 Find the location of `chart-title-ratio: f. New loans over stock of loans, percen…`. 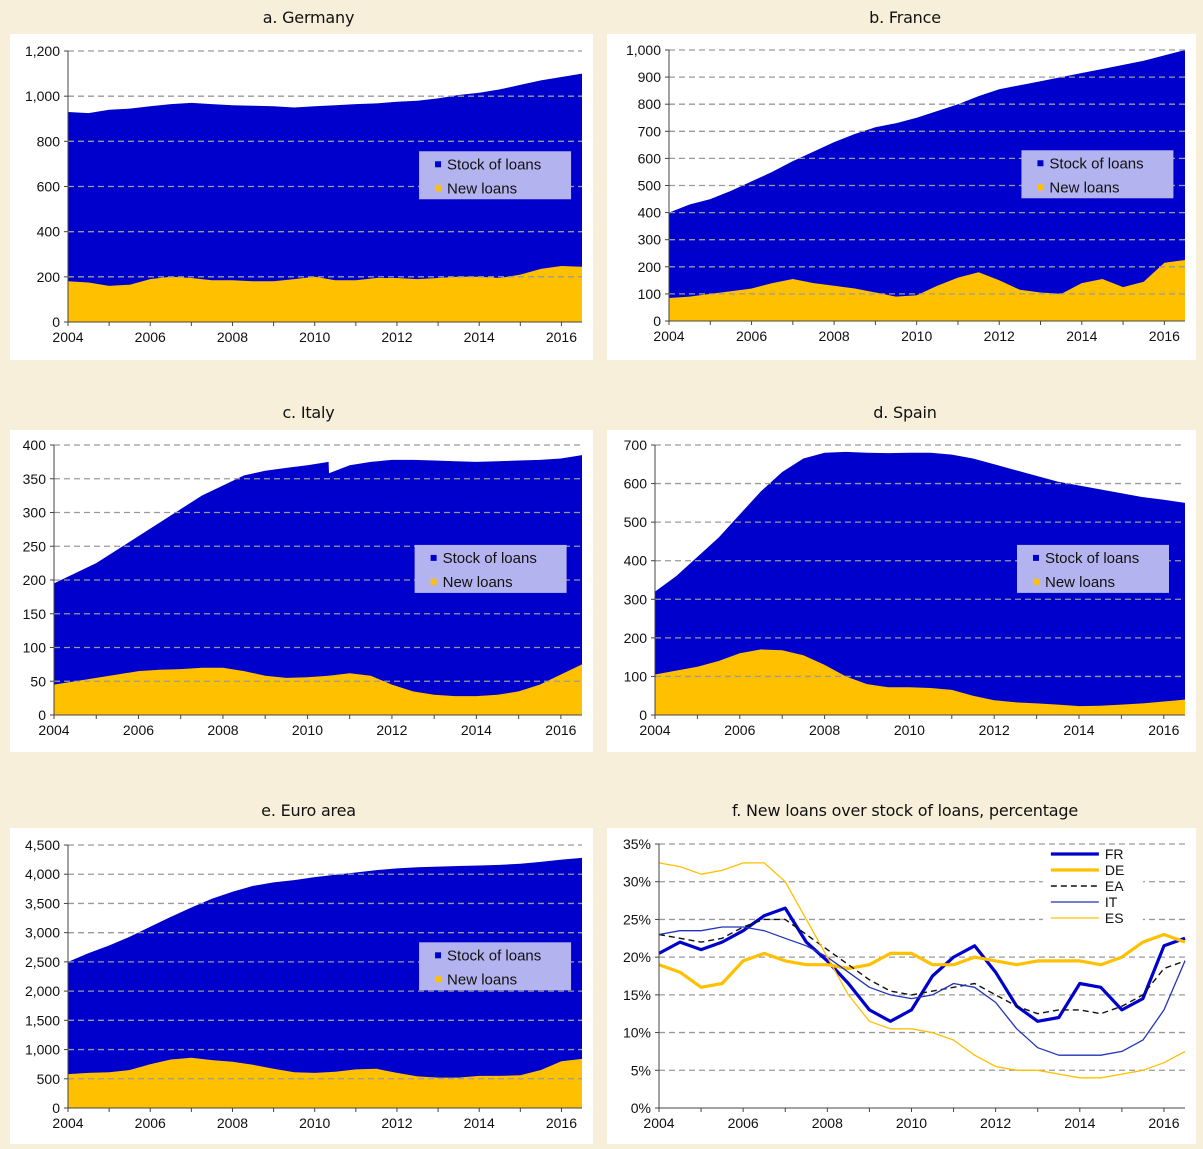

chart-title-ratio: f. New loans over stock of loans, percen… is located at coordinates (905, 810).